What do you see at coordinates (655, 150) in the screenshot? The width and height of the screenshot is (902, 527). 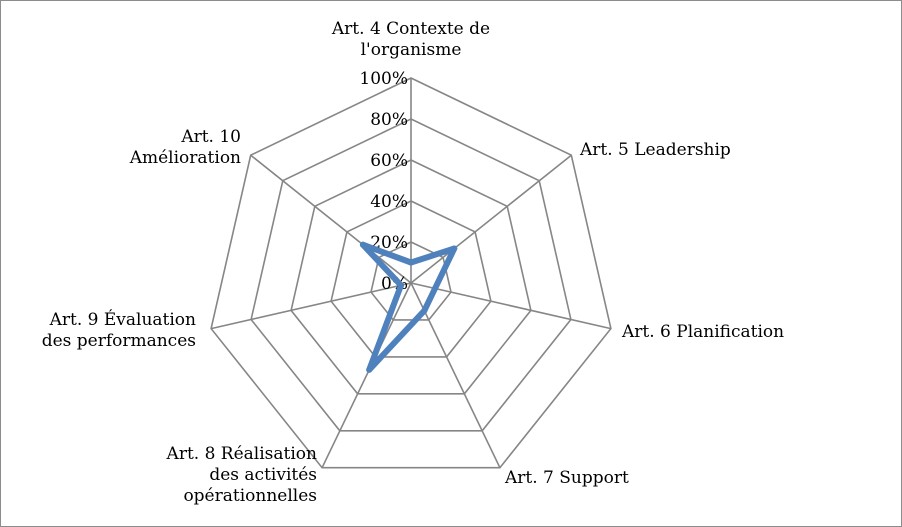 I see `category-label-1: Art. 5 Leadership` at bounding box center [655, 150].